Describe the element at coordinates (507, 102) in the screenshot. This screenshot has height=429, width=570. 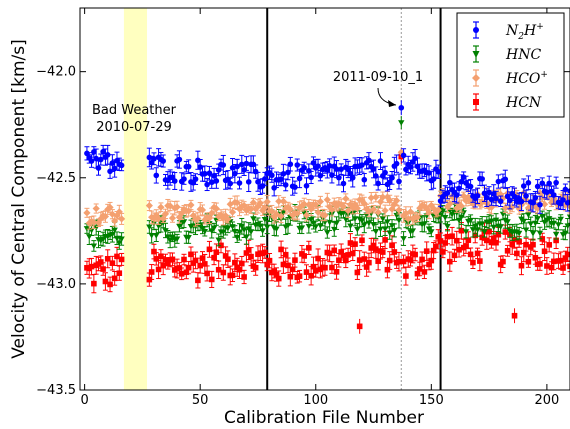
I see `legend-entry-hcn: HCN` at that location.